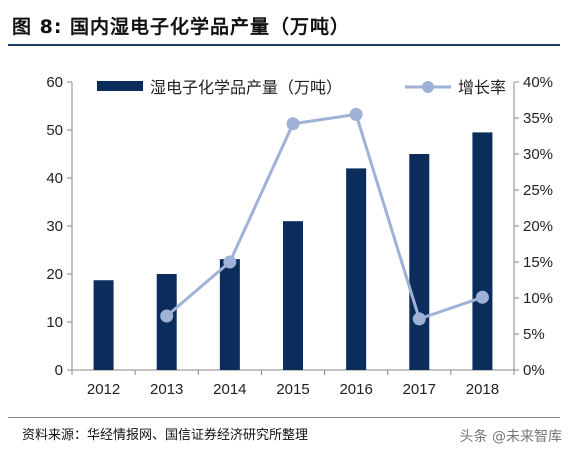  I want to click on x-tick-label: 2016, so click(355, 389).